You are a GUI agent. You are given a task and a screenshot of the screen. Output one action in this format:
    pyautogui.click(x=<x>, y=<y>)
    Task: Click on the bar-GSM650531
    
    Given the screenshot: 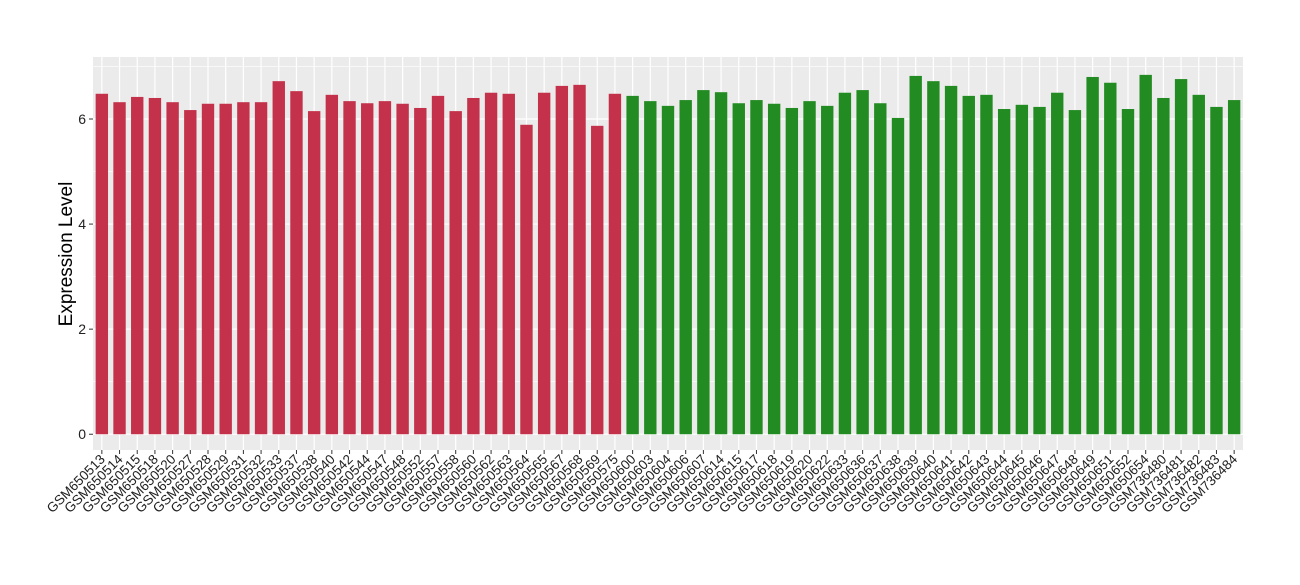 What is the action you would take?
    pyautogui.click(x=243, y=268)
    